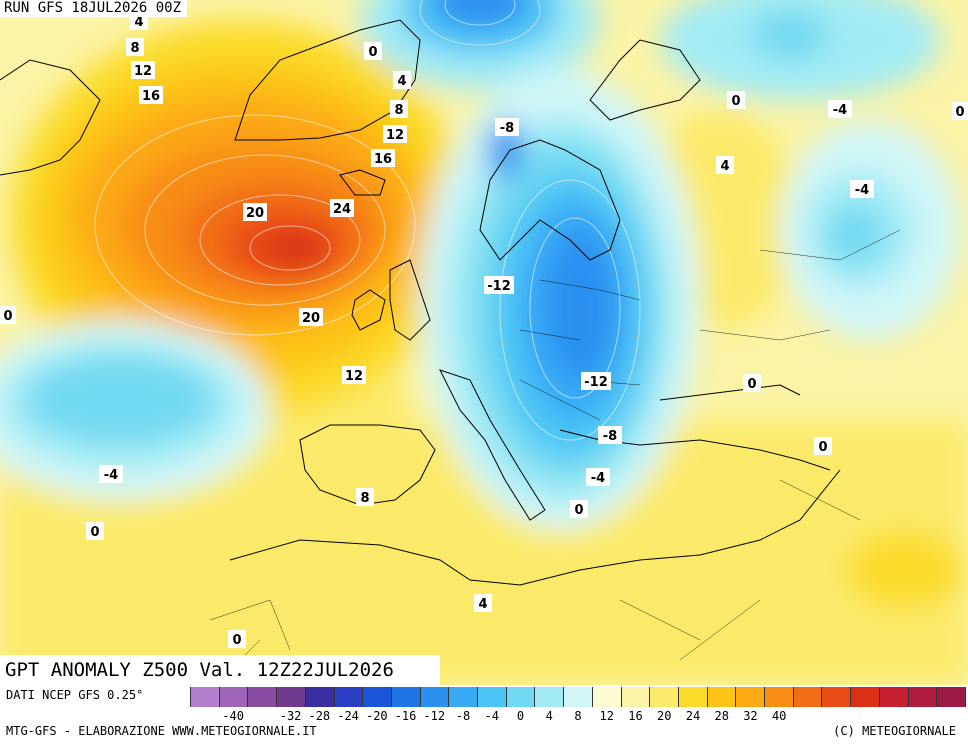  What do you see at coordinates (463, 716) in the screenshot?
I see `colorbar-tick-label: -8` at bounding box center [463, 716].